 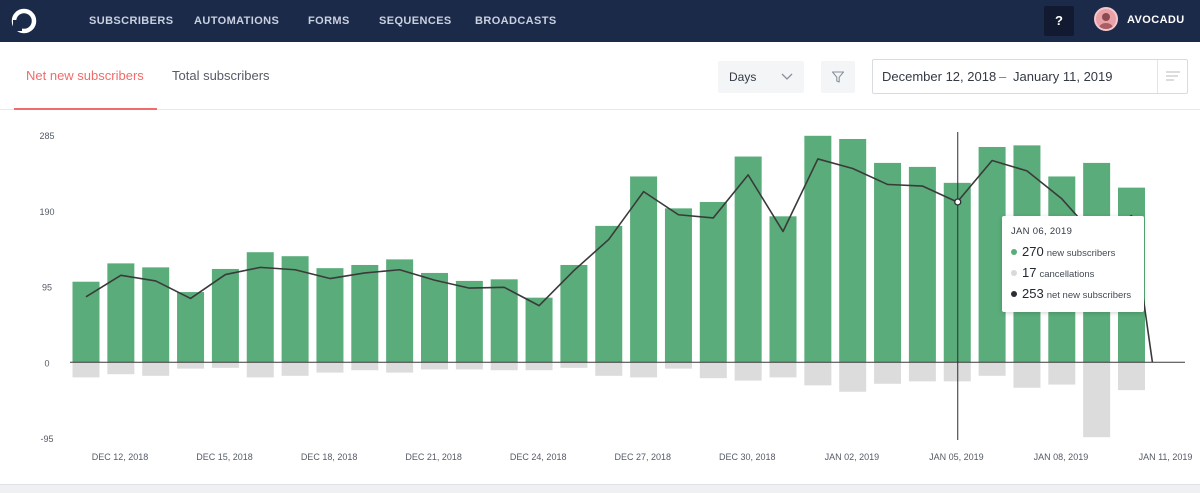 What do you see at coordinates (1166, 457) in the screenshot?
I see `x-tick-label: JAN 11, 2019` at bounding box center [1166, 457].